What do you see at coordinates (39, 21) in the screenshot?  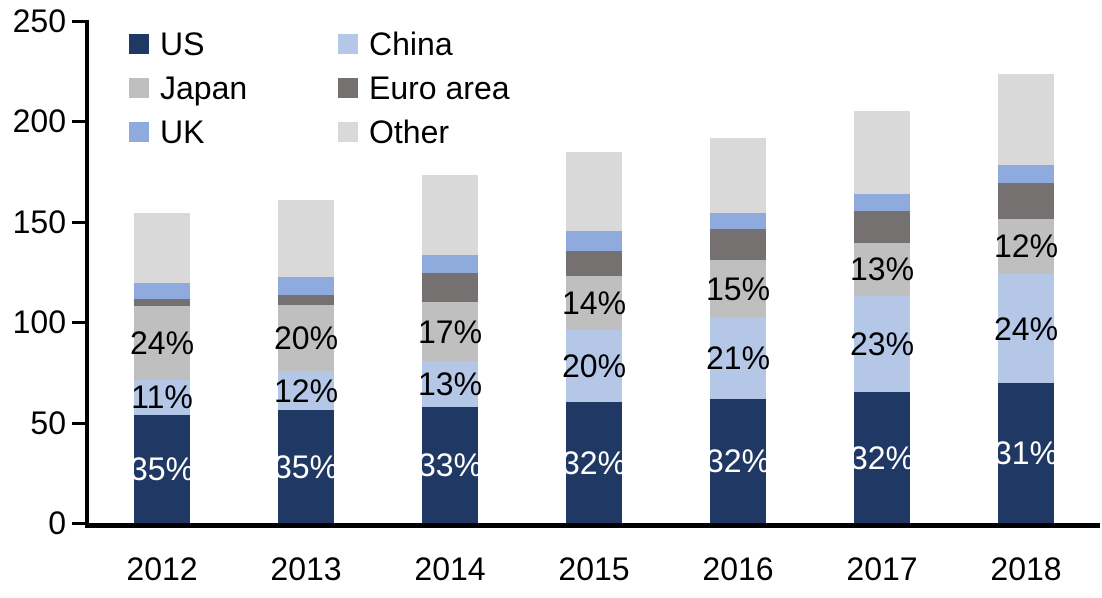 I see `y-axis-tick-label: 250` at bounding box center [39, 21].